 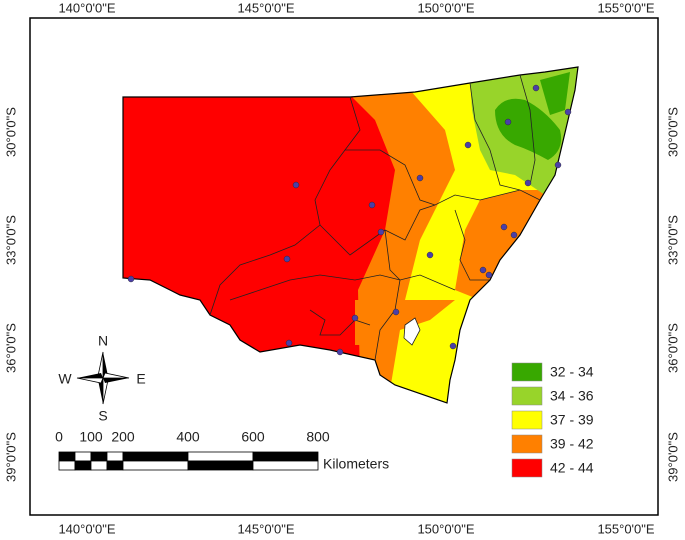 I want to click on north-arrow: N S W E, so click(x=101, y=378).